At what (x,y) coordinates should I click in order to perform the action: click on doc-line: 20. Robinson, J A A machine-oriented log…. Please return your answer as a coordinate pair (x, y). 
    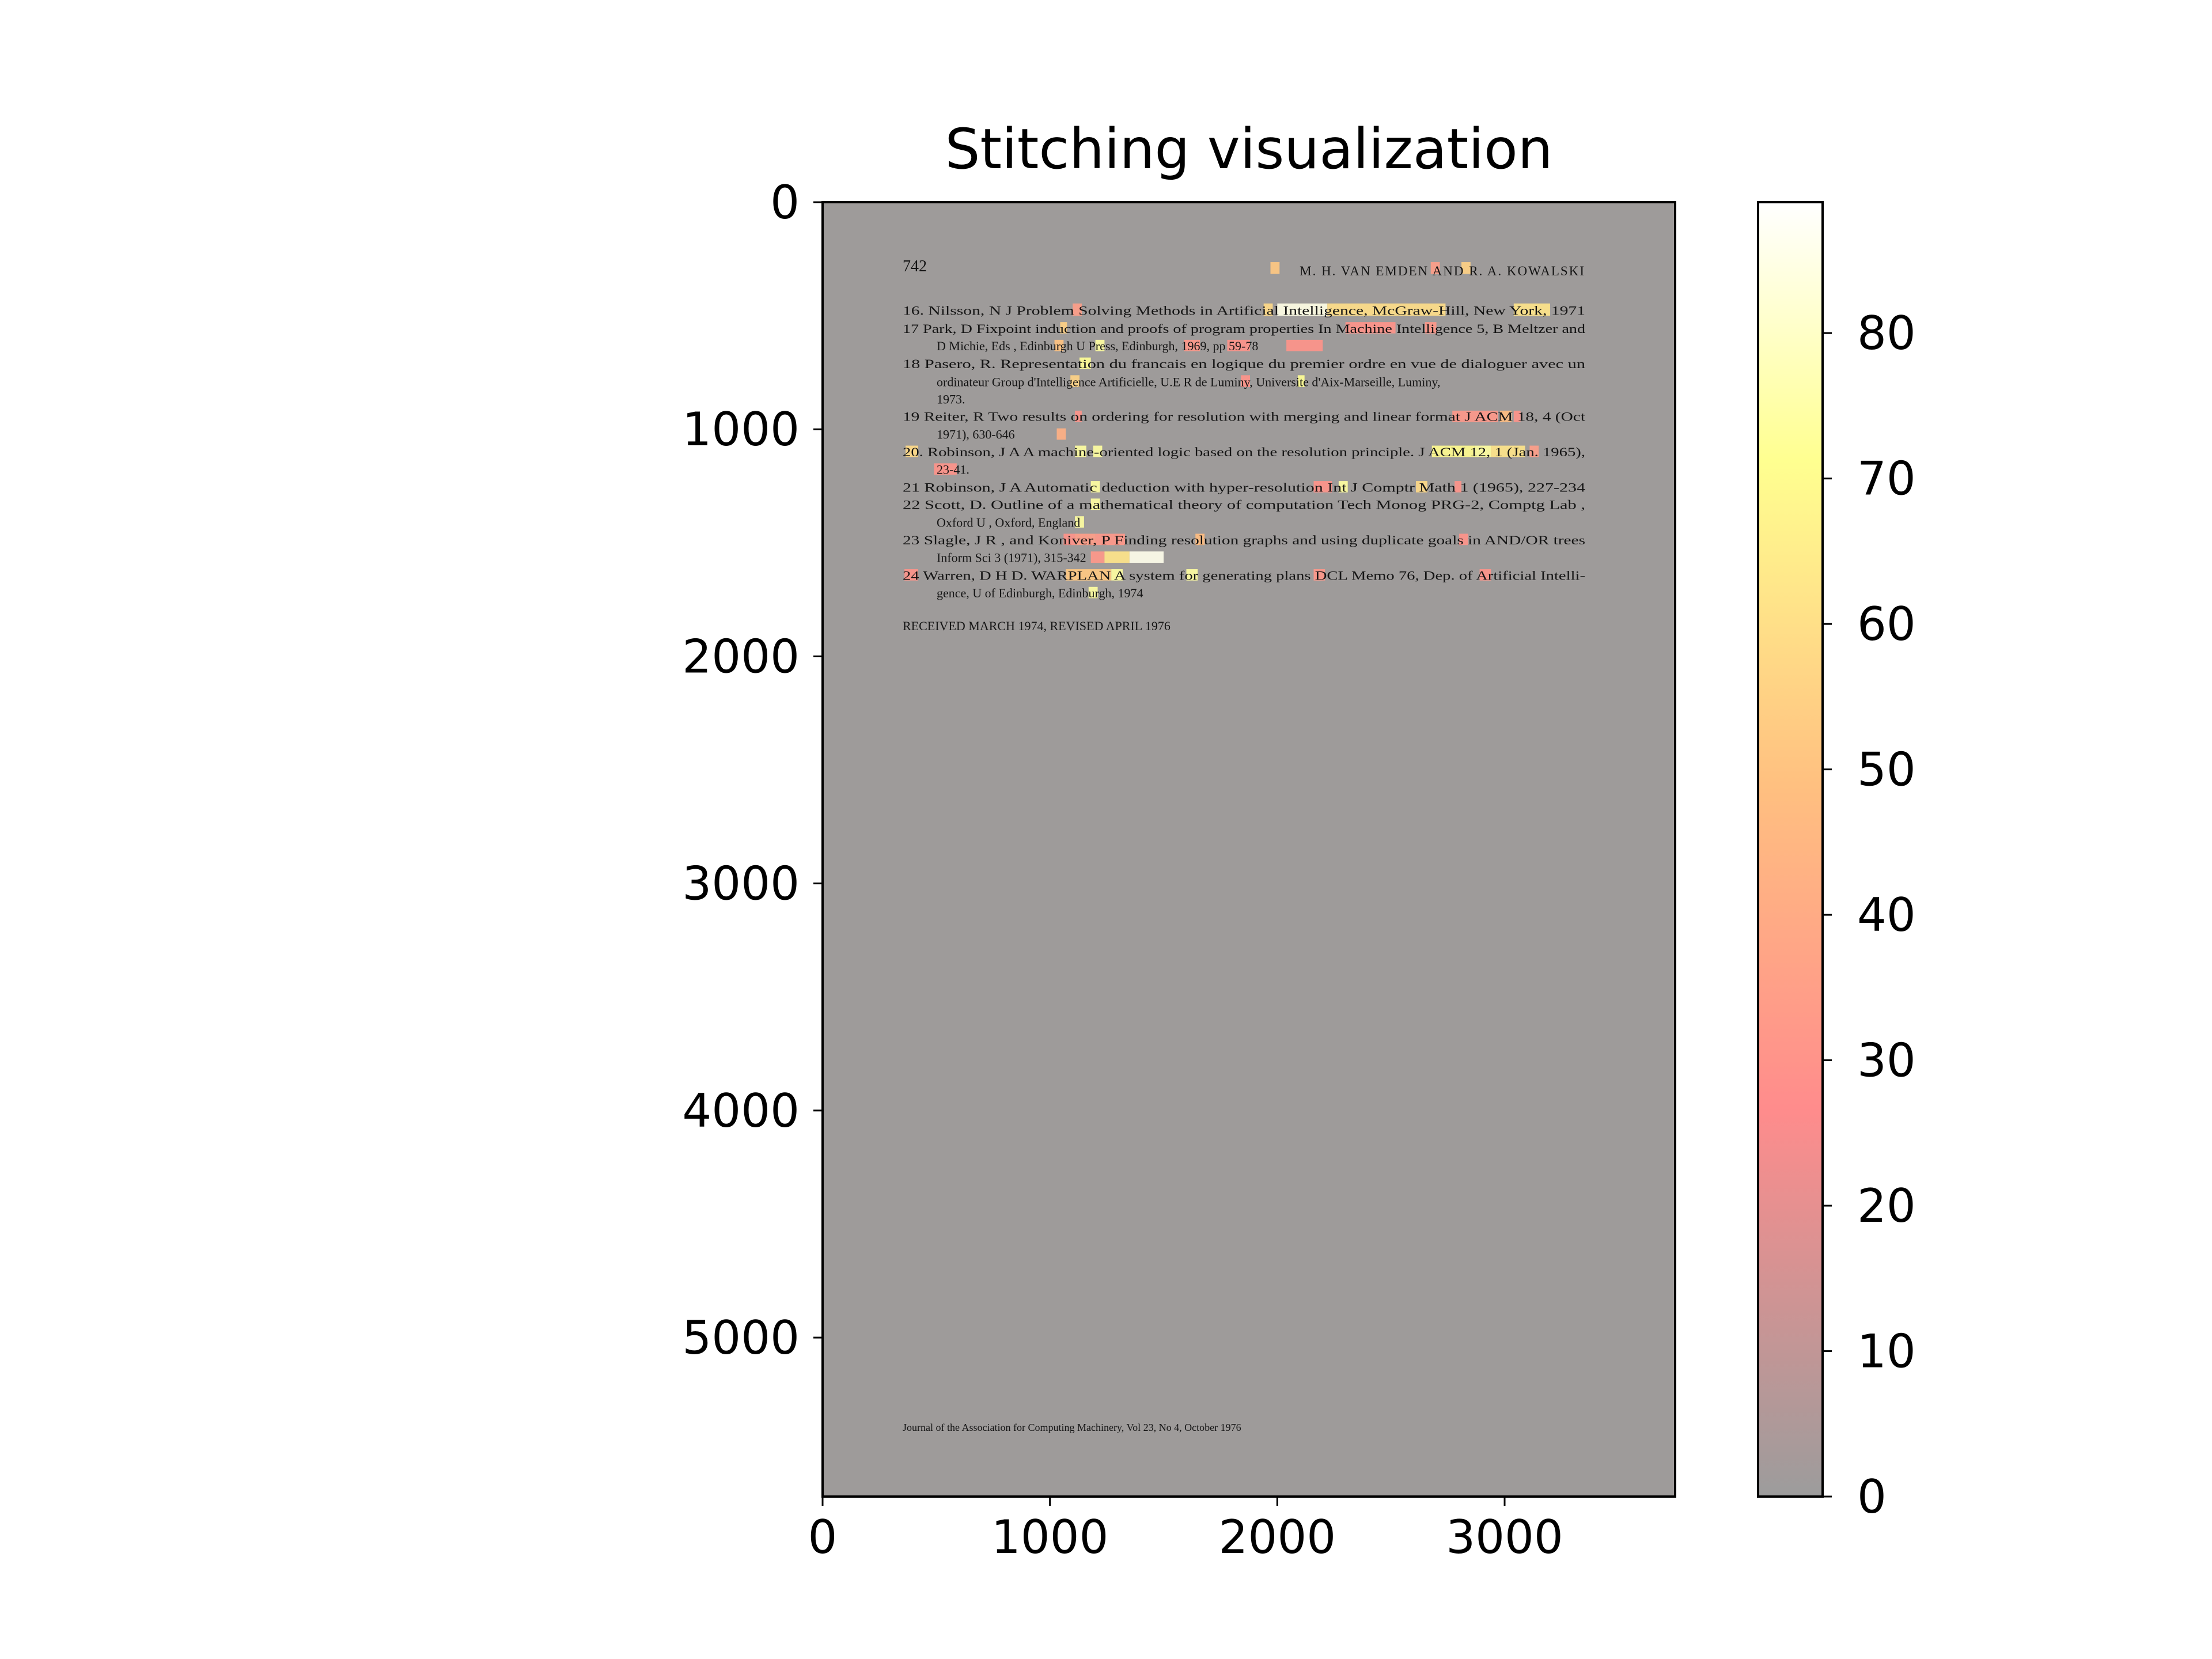
    Looking at the image, I should click on (1244, 452).